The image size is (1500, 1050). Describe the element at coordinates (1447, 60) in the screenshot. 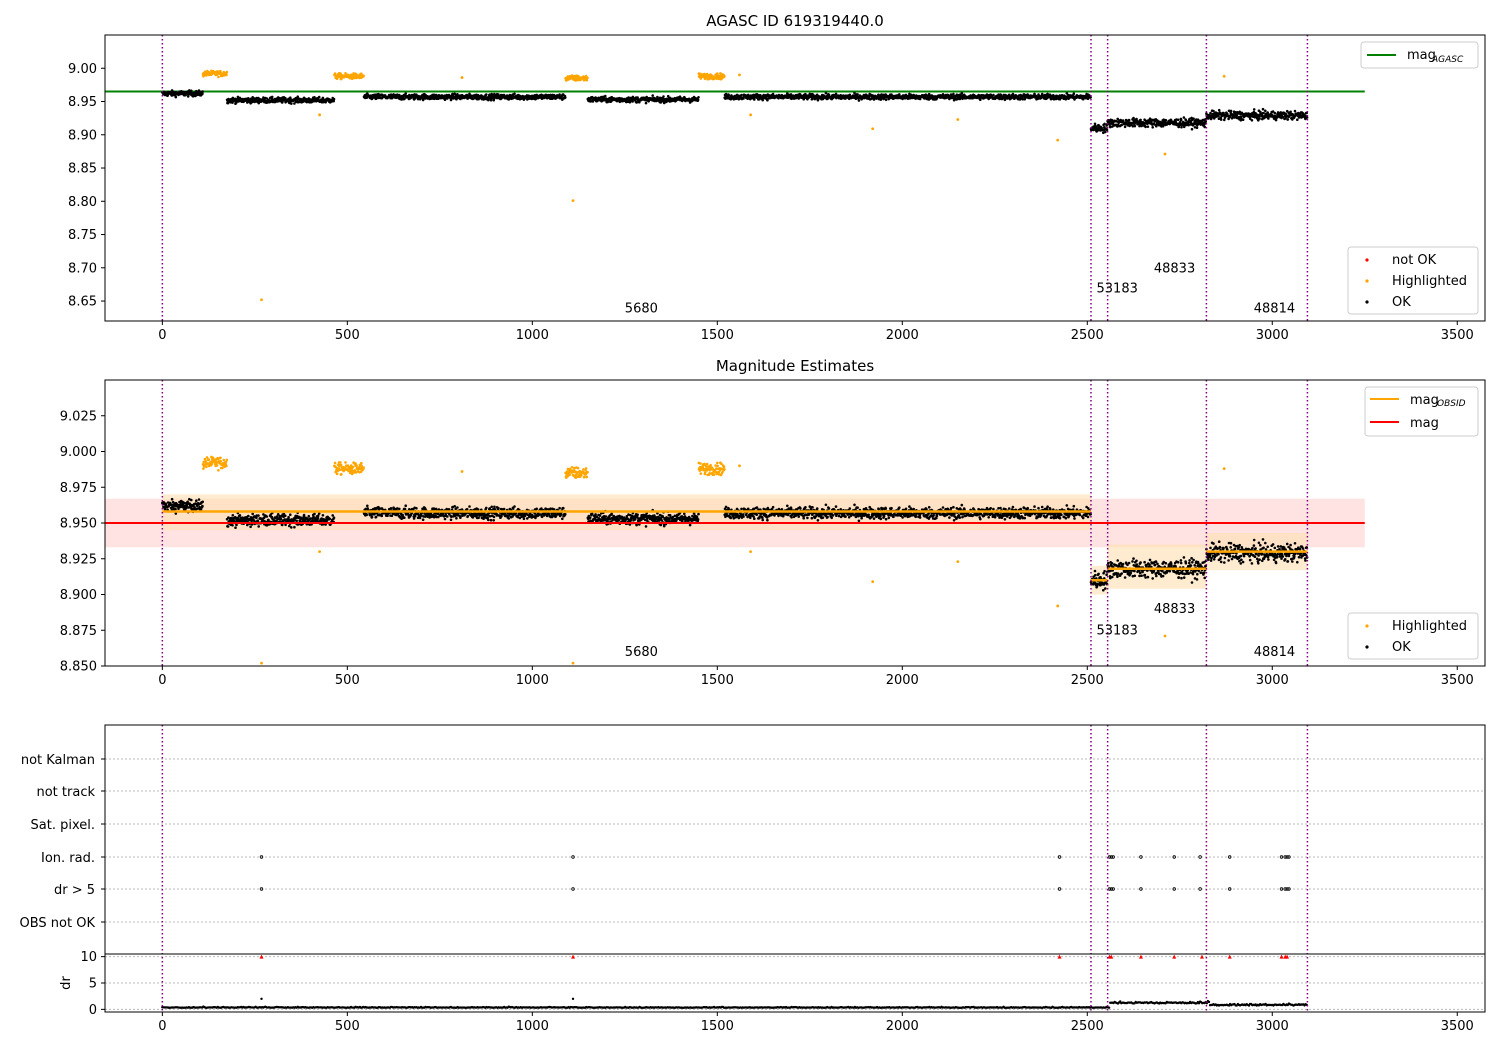

I see `legend-label-sub: AGASC` at that location.